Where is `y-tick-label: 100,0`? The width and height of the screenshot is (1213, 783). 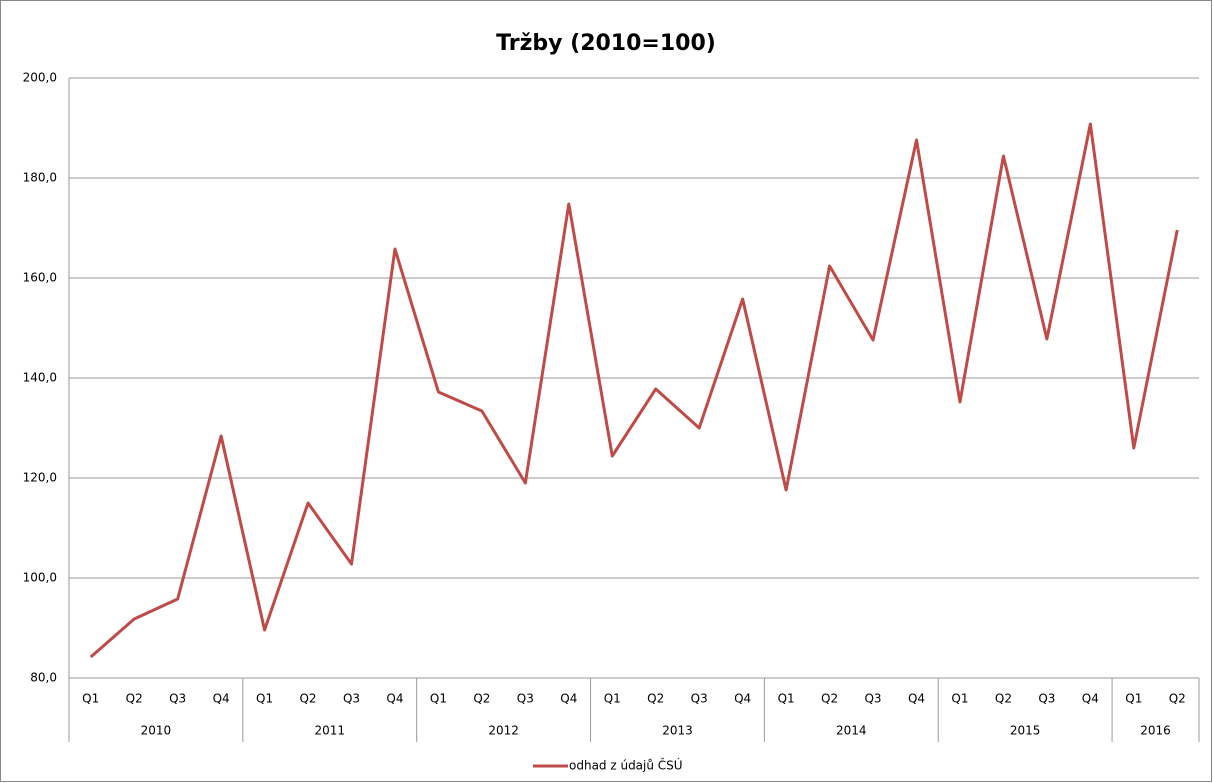 y-tick-label: 100,0 is located at coordinates (40, 578).